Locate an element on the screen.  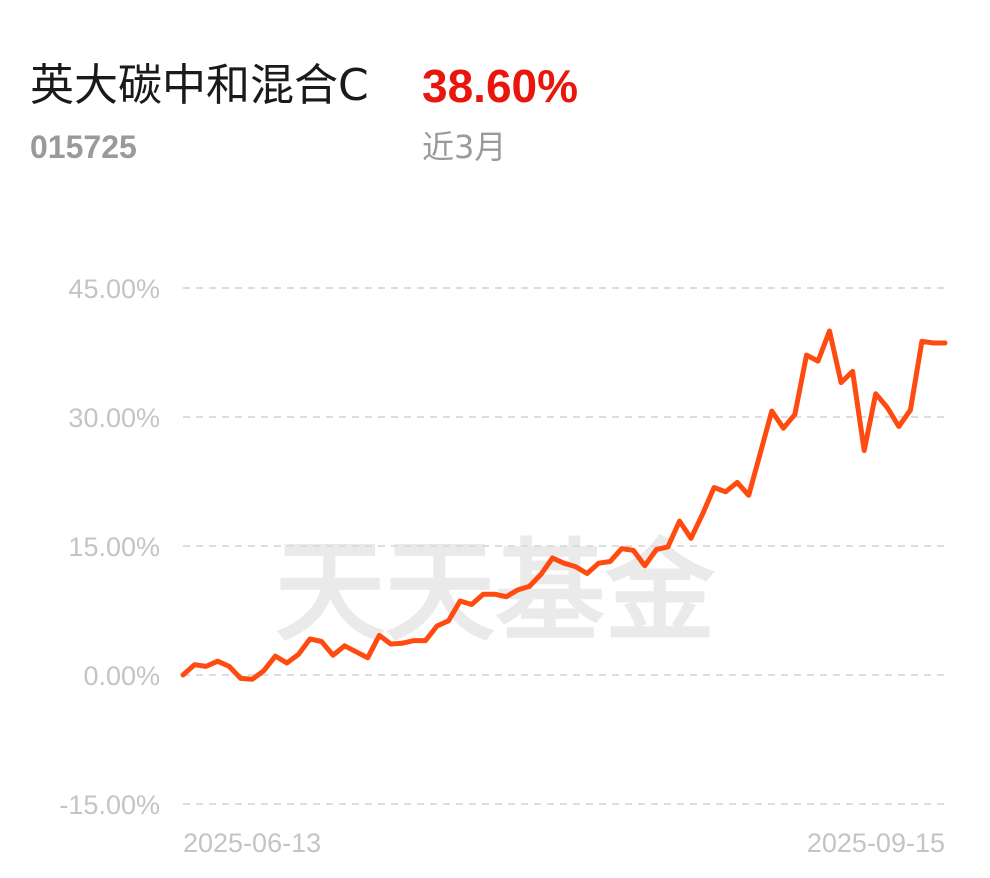
y-axis-ticks: 45.00% 30.00% 15.00% 0.00% -15.00% is located at coordinates (109, 547).